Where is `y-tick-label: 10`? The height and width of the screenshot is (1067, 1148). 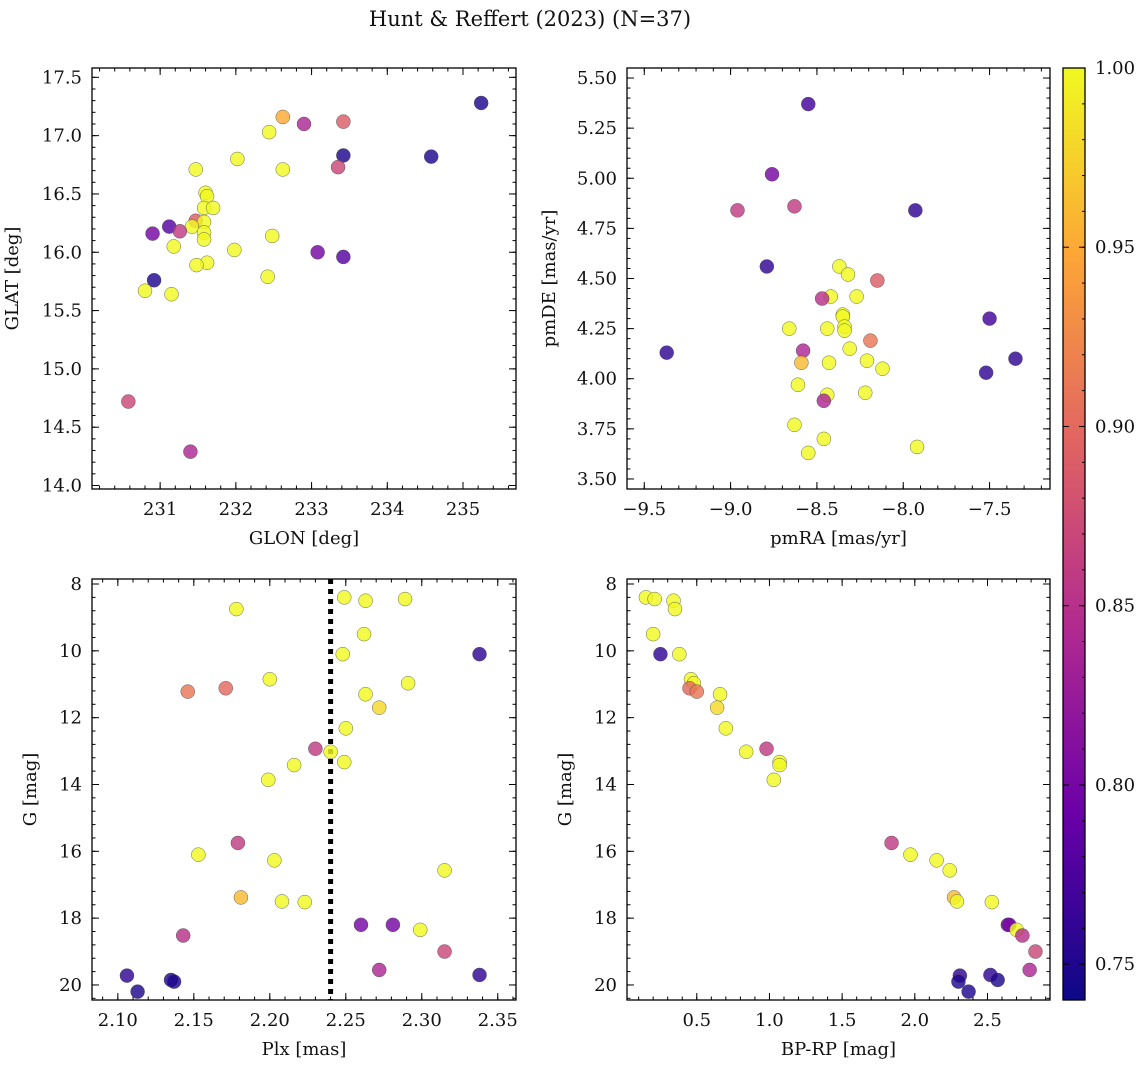
y-tick-label: 10 is located at coordinates (605, 651).